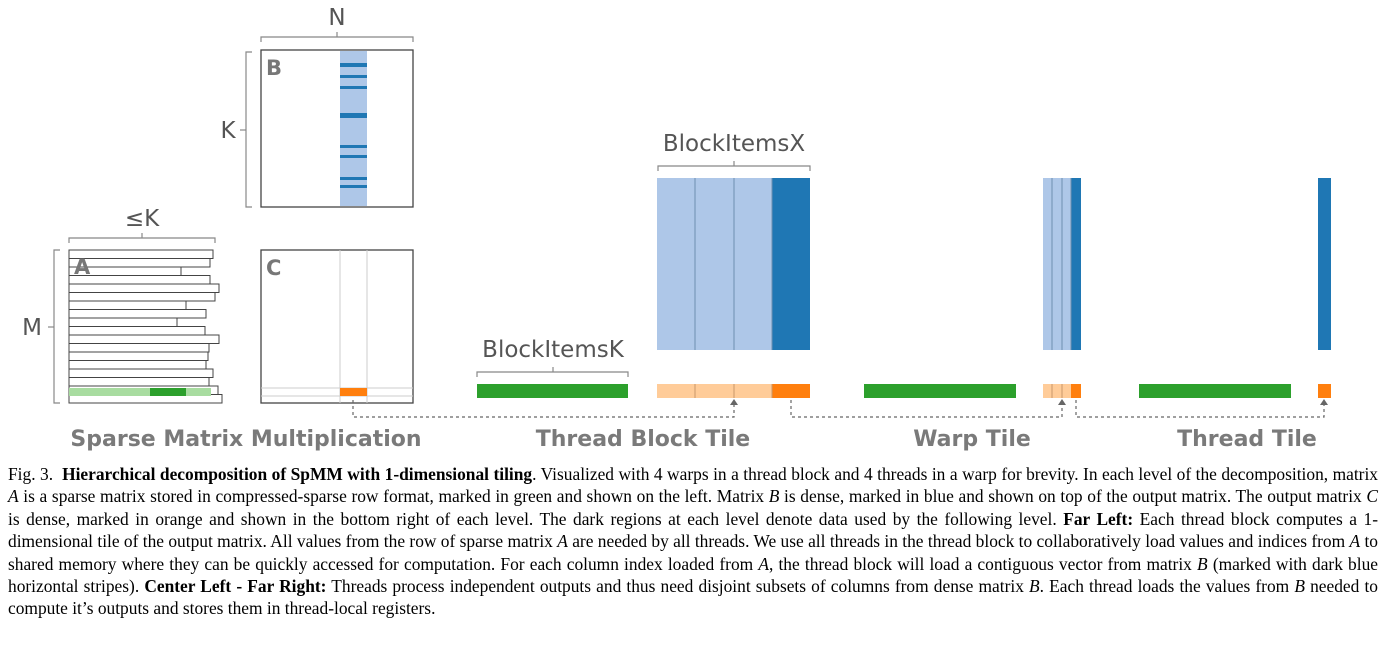 This screenshot has width=1385, height=661. I want to click on matrix-a-label: A, so click(82, 267).